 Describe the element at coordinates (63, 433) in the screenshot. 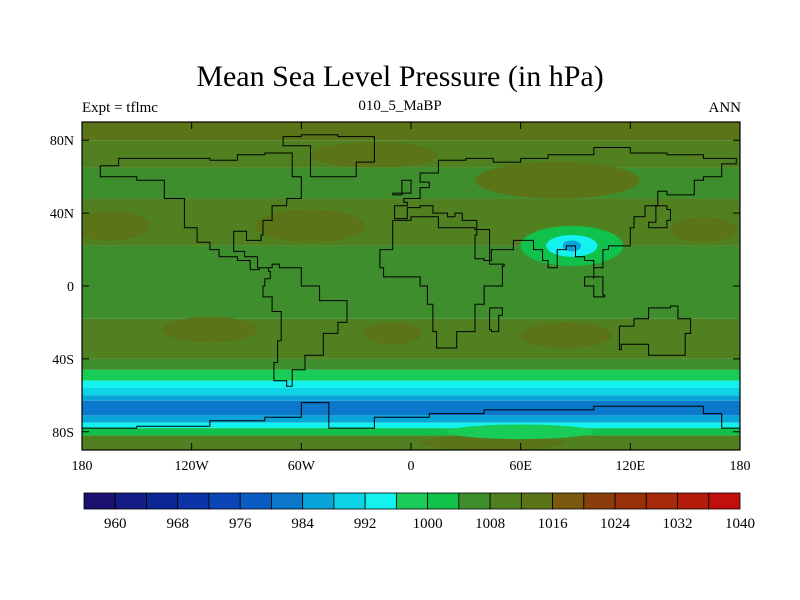

I see `y-tick-label: 80S` at that location.